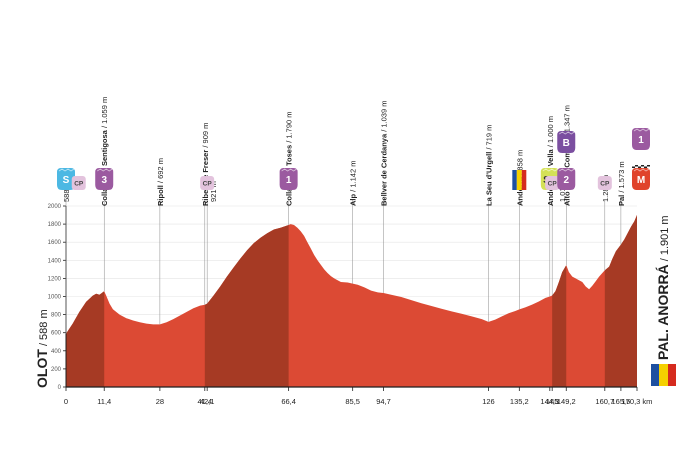  Describe the element at coordinates (488, 138) in the screenshot. I see `waypoint-altitude: / 719 m` at that location.